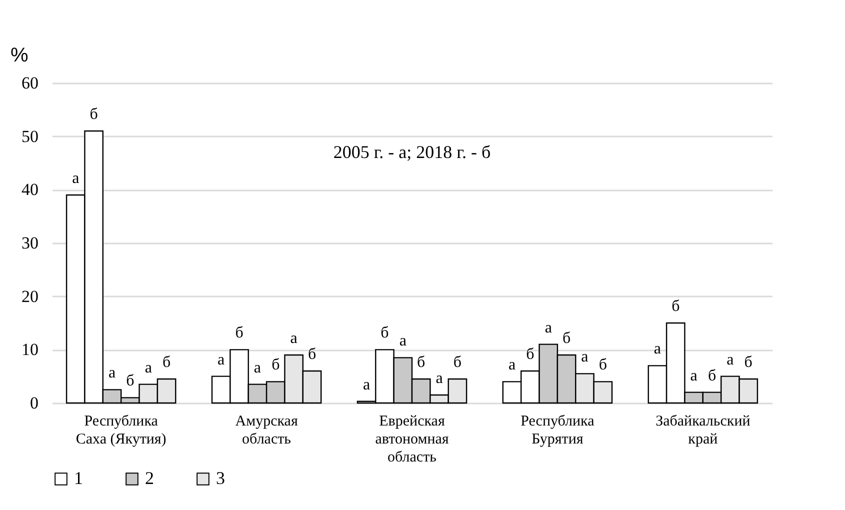 This screenshot has width=845, height=510. Describe the element at coordinates (266, 431) in the screenshot. I see `x-tick-label: Амурская область` at that location.